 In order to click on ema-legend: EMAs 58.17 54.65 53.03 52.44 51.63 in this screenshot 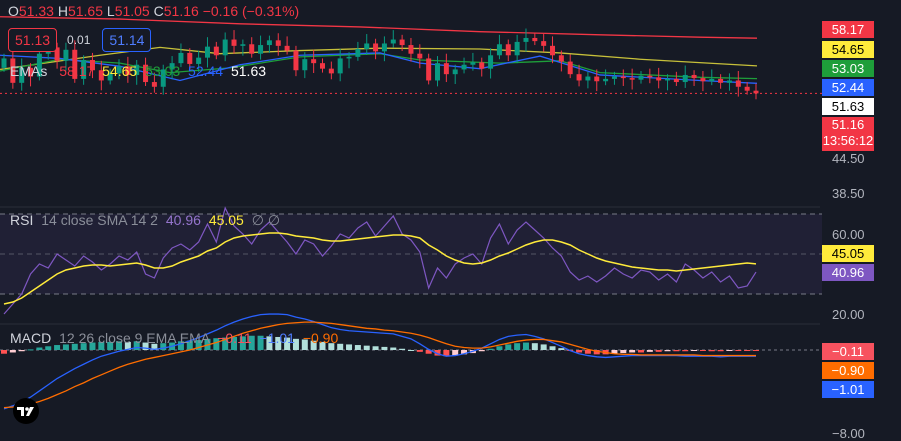, I will do `click(138, 71)`.